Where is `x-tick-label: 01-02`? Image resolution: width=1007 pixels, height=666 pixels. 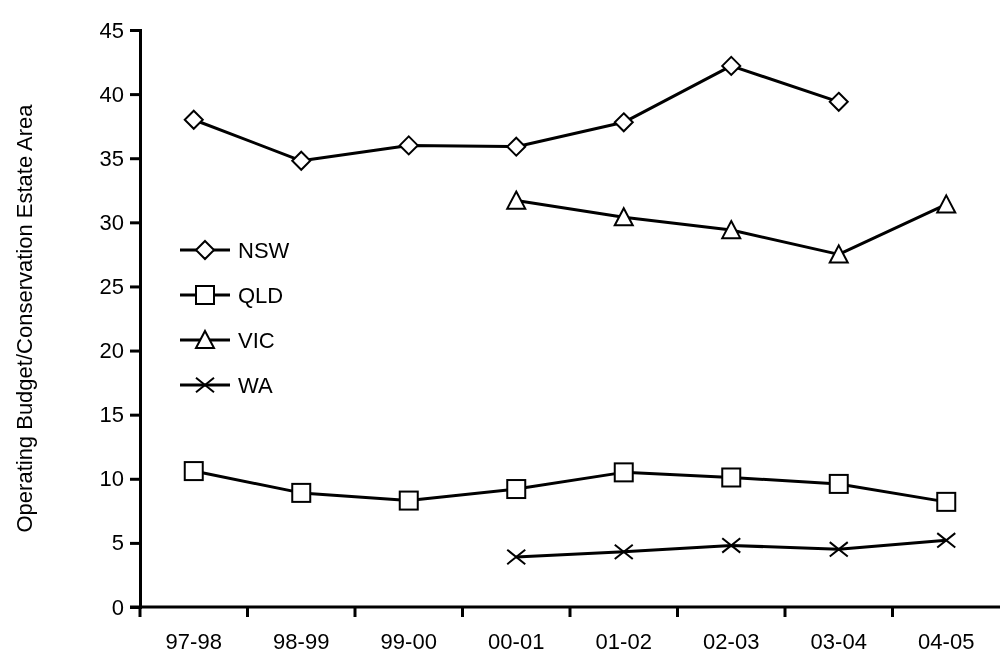 x-tick-label: 01-02 is located at coordinates (623, 641).